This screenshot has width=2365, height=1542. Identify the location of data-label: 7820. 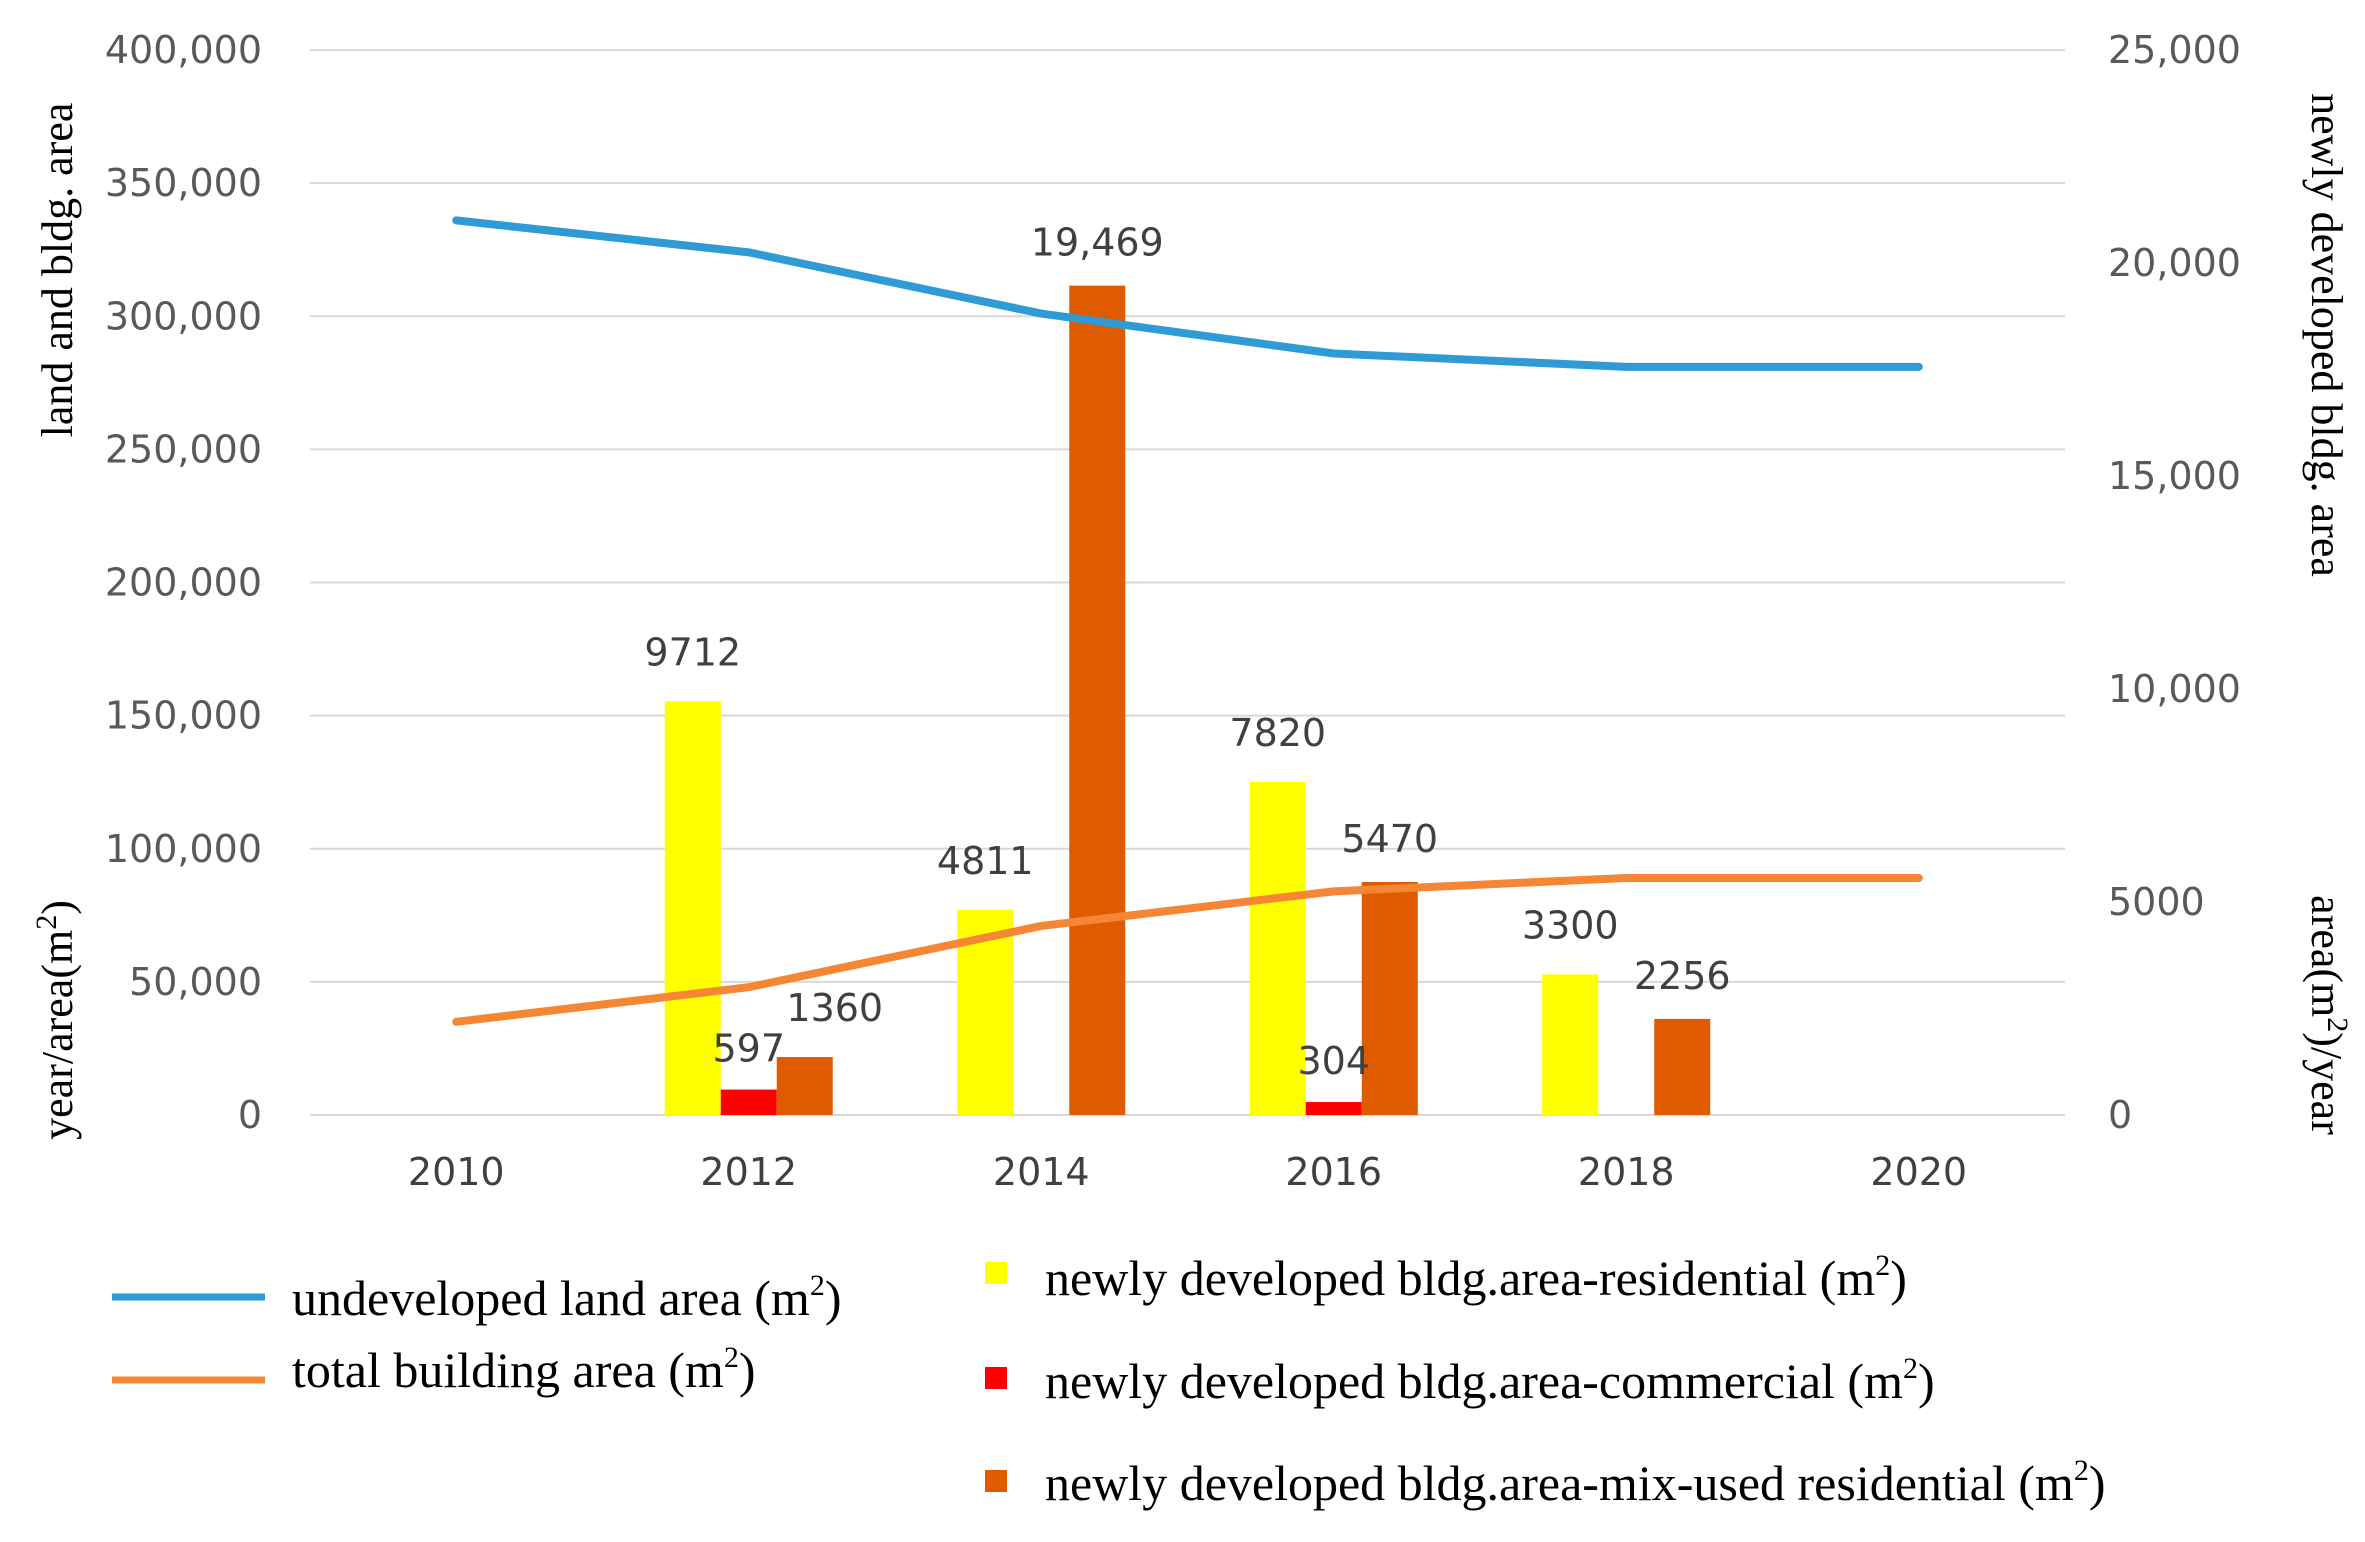
(1277, 733).